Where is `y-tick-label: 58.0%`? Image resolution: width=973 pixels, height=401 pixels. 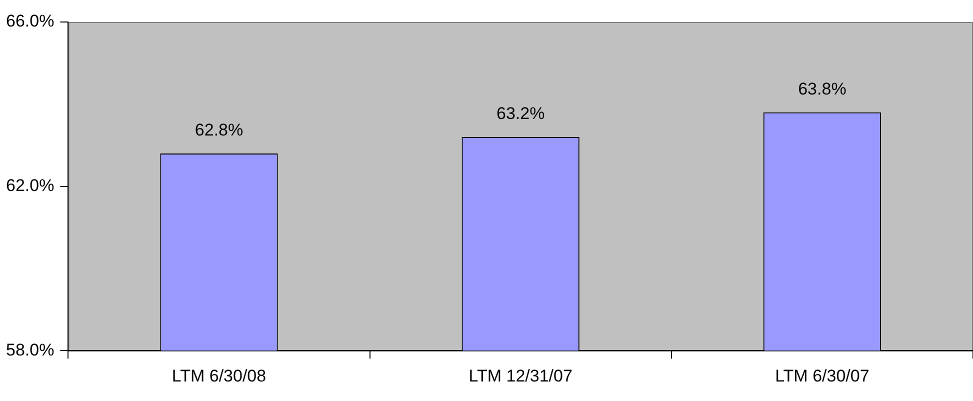
y-tick-label: 58.0% is located at coordinates (30, 350).